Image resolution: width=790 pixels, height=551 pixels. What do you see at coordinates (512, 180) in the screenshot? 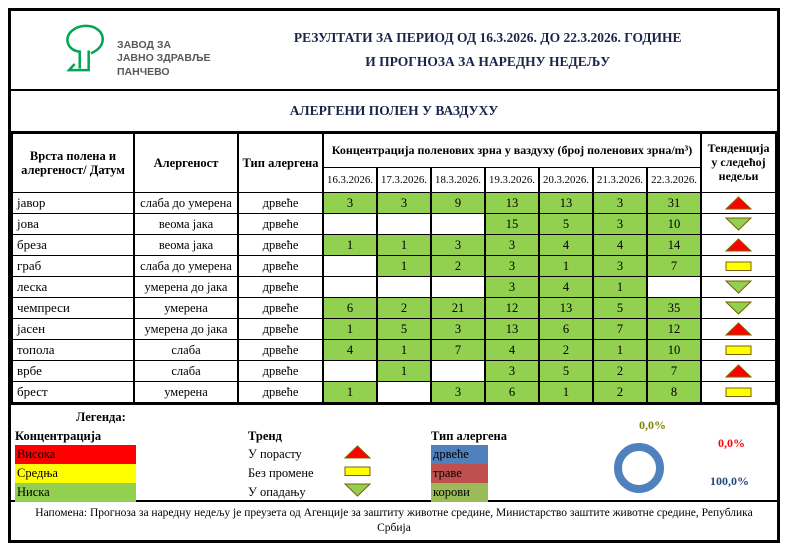
I see `date-header: 19.3.2026.` at bounding box center [512, 180].